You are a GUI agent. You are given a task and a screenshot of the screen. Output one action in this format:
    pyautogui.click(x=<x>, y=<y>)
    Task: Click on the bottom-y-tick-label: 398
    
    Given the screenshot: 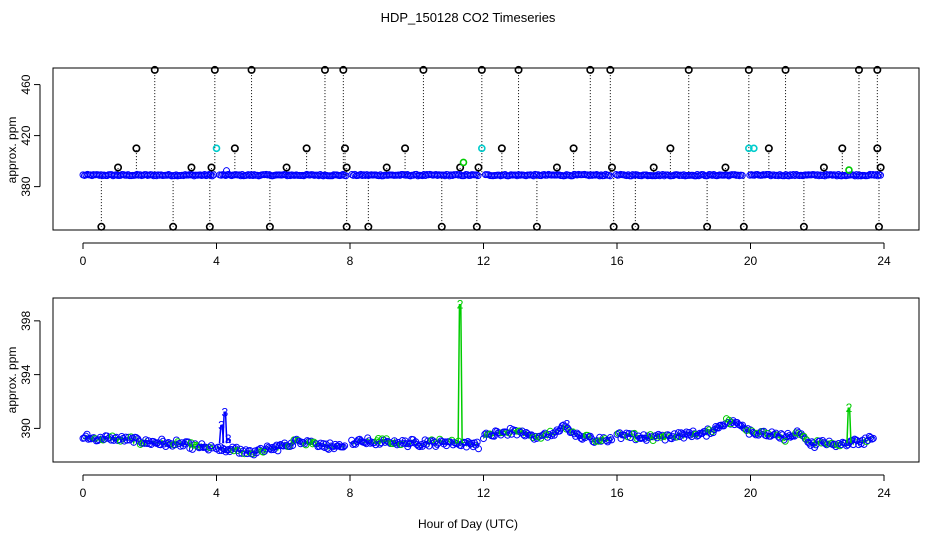 What is the action you would take?
    pyautogui.click(x=26, y=321)
    